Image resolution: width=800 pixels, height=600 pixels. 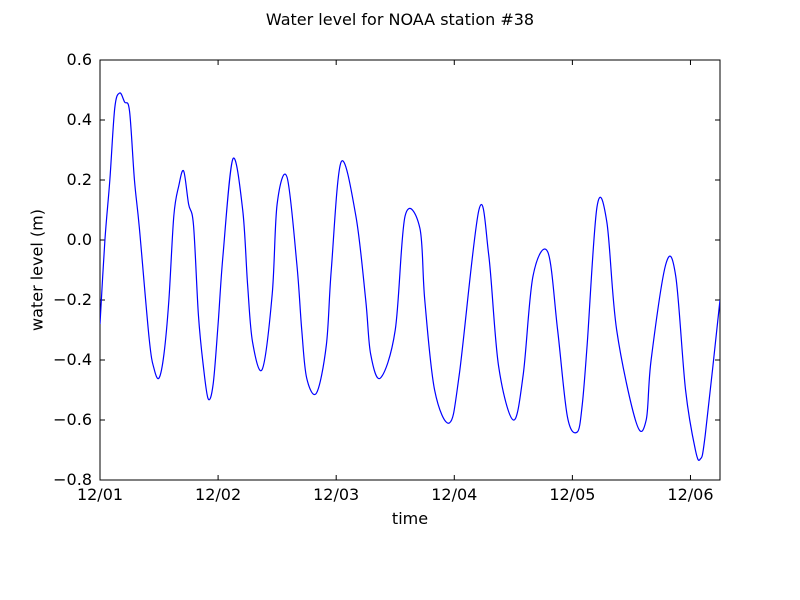 What do you see at coordinates (410, 518) in the screenshot?
I see `x-axis-label: time` at bounding box center [410, 518].